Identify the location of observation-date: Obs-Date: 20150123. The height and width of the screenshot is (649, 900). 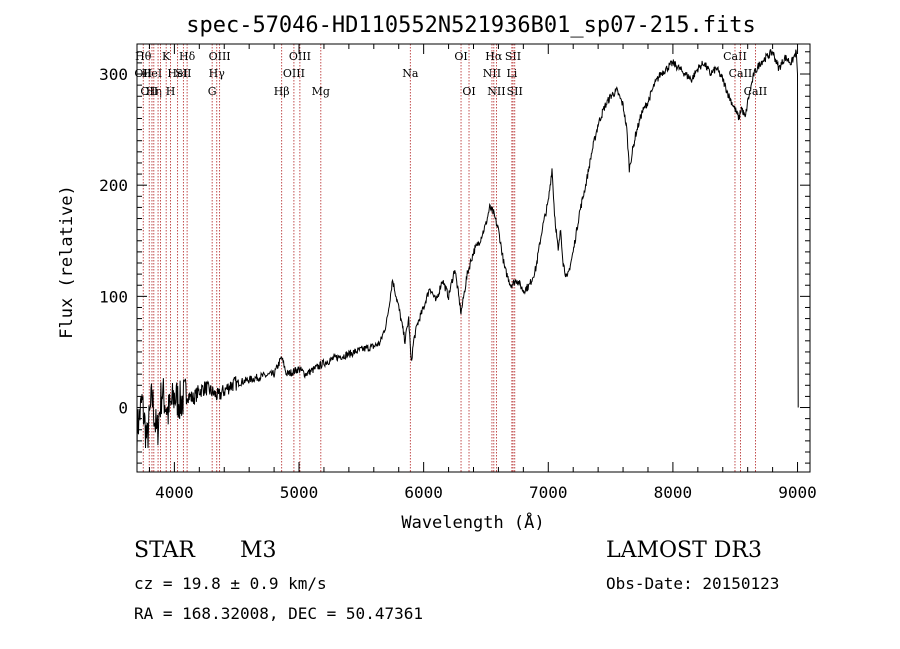
(693, 583).